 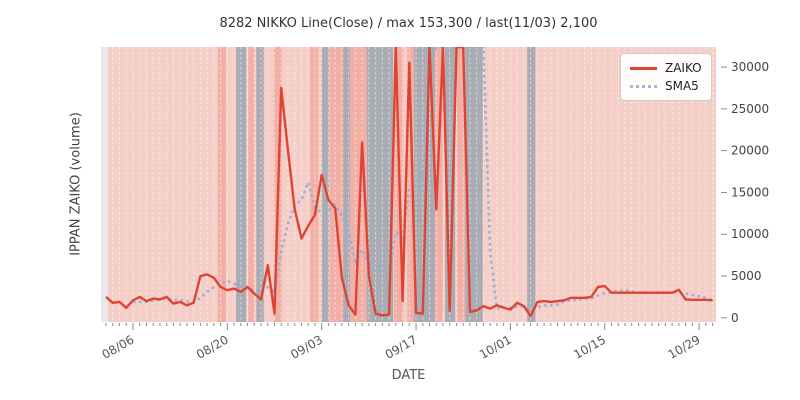 What do you see at coordinates (746, 276) in the screenshot?
I see `svg-text: 5000` at bounding box center [746, 276].